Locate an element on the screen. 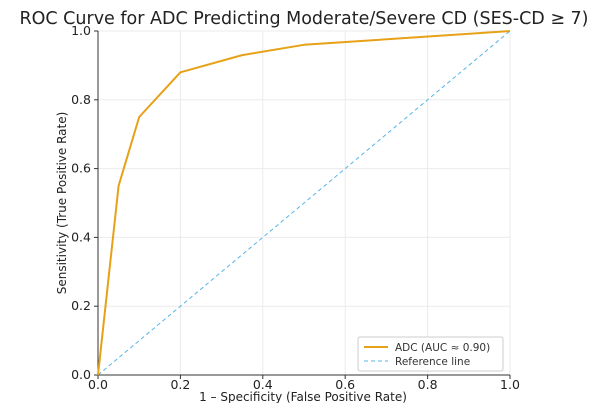 The image size is (599, 403). x-tick-label: 0.2 is located at coordinates (180, 384).